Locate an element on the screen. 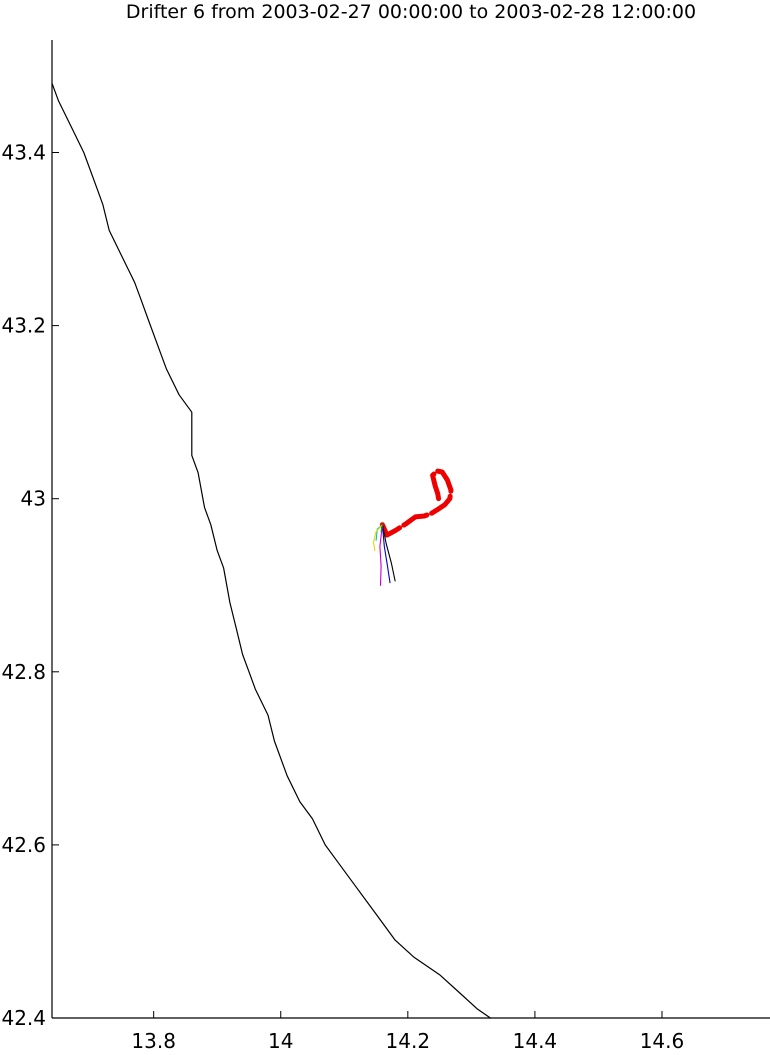  y-tick-label: 42.4 is located at coordinates (23, 1018).